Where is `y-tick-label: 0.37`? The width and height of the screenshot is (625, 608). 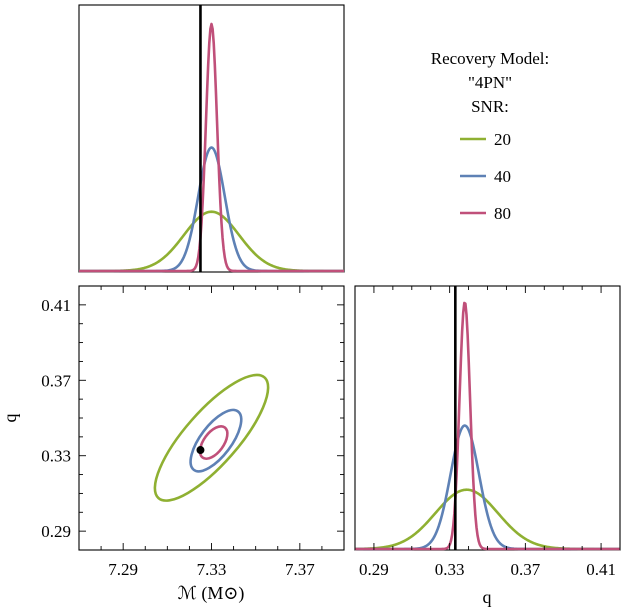 y-tick-label: 0.37 is located at coordinates (56, 380).